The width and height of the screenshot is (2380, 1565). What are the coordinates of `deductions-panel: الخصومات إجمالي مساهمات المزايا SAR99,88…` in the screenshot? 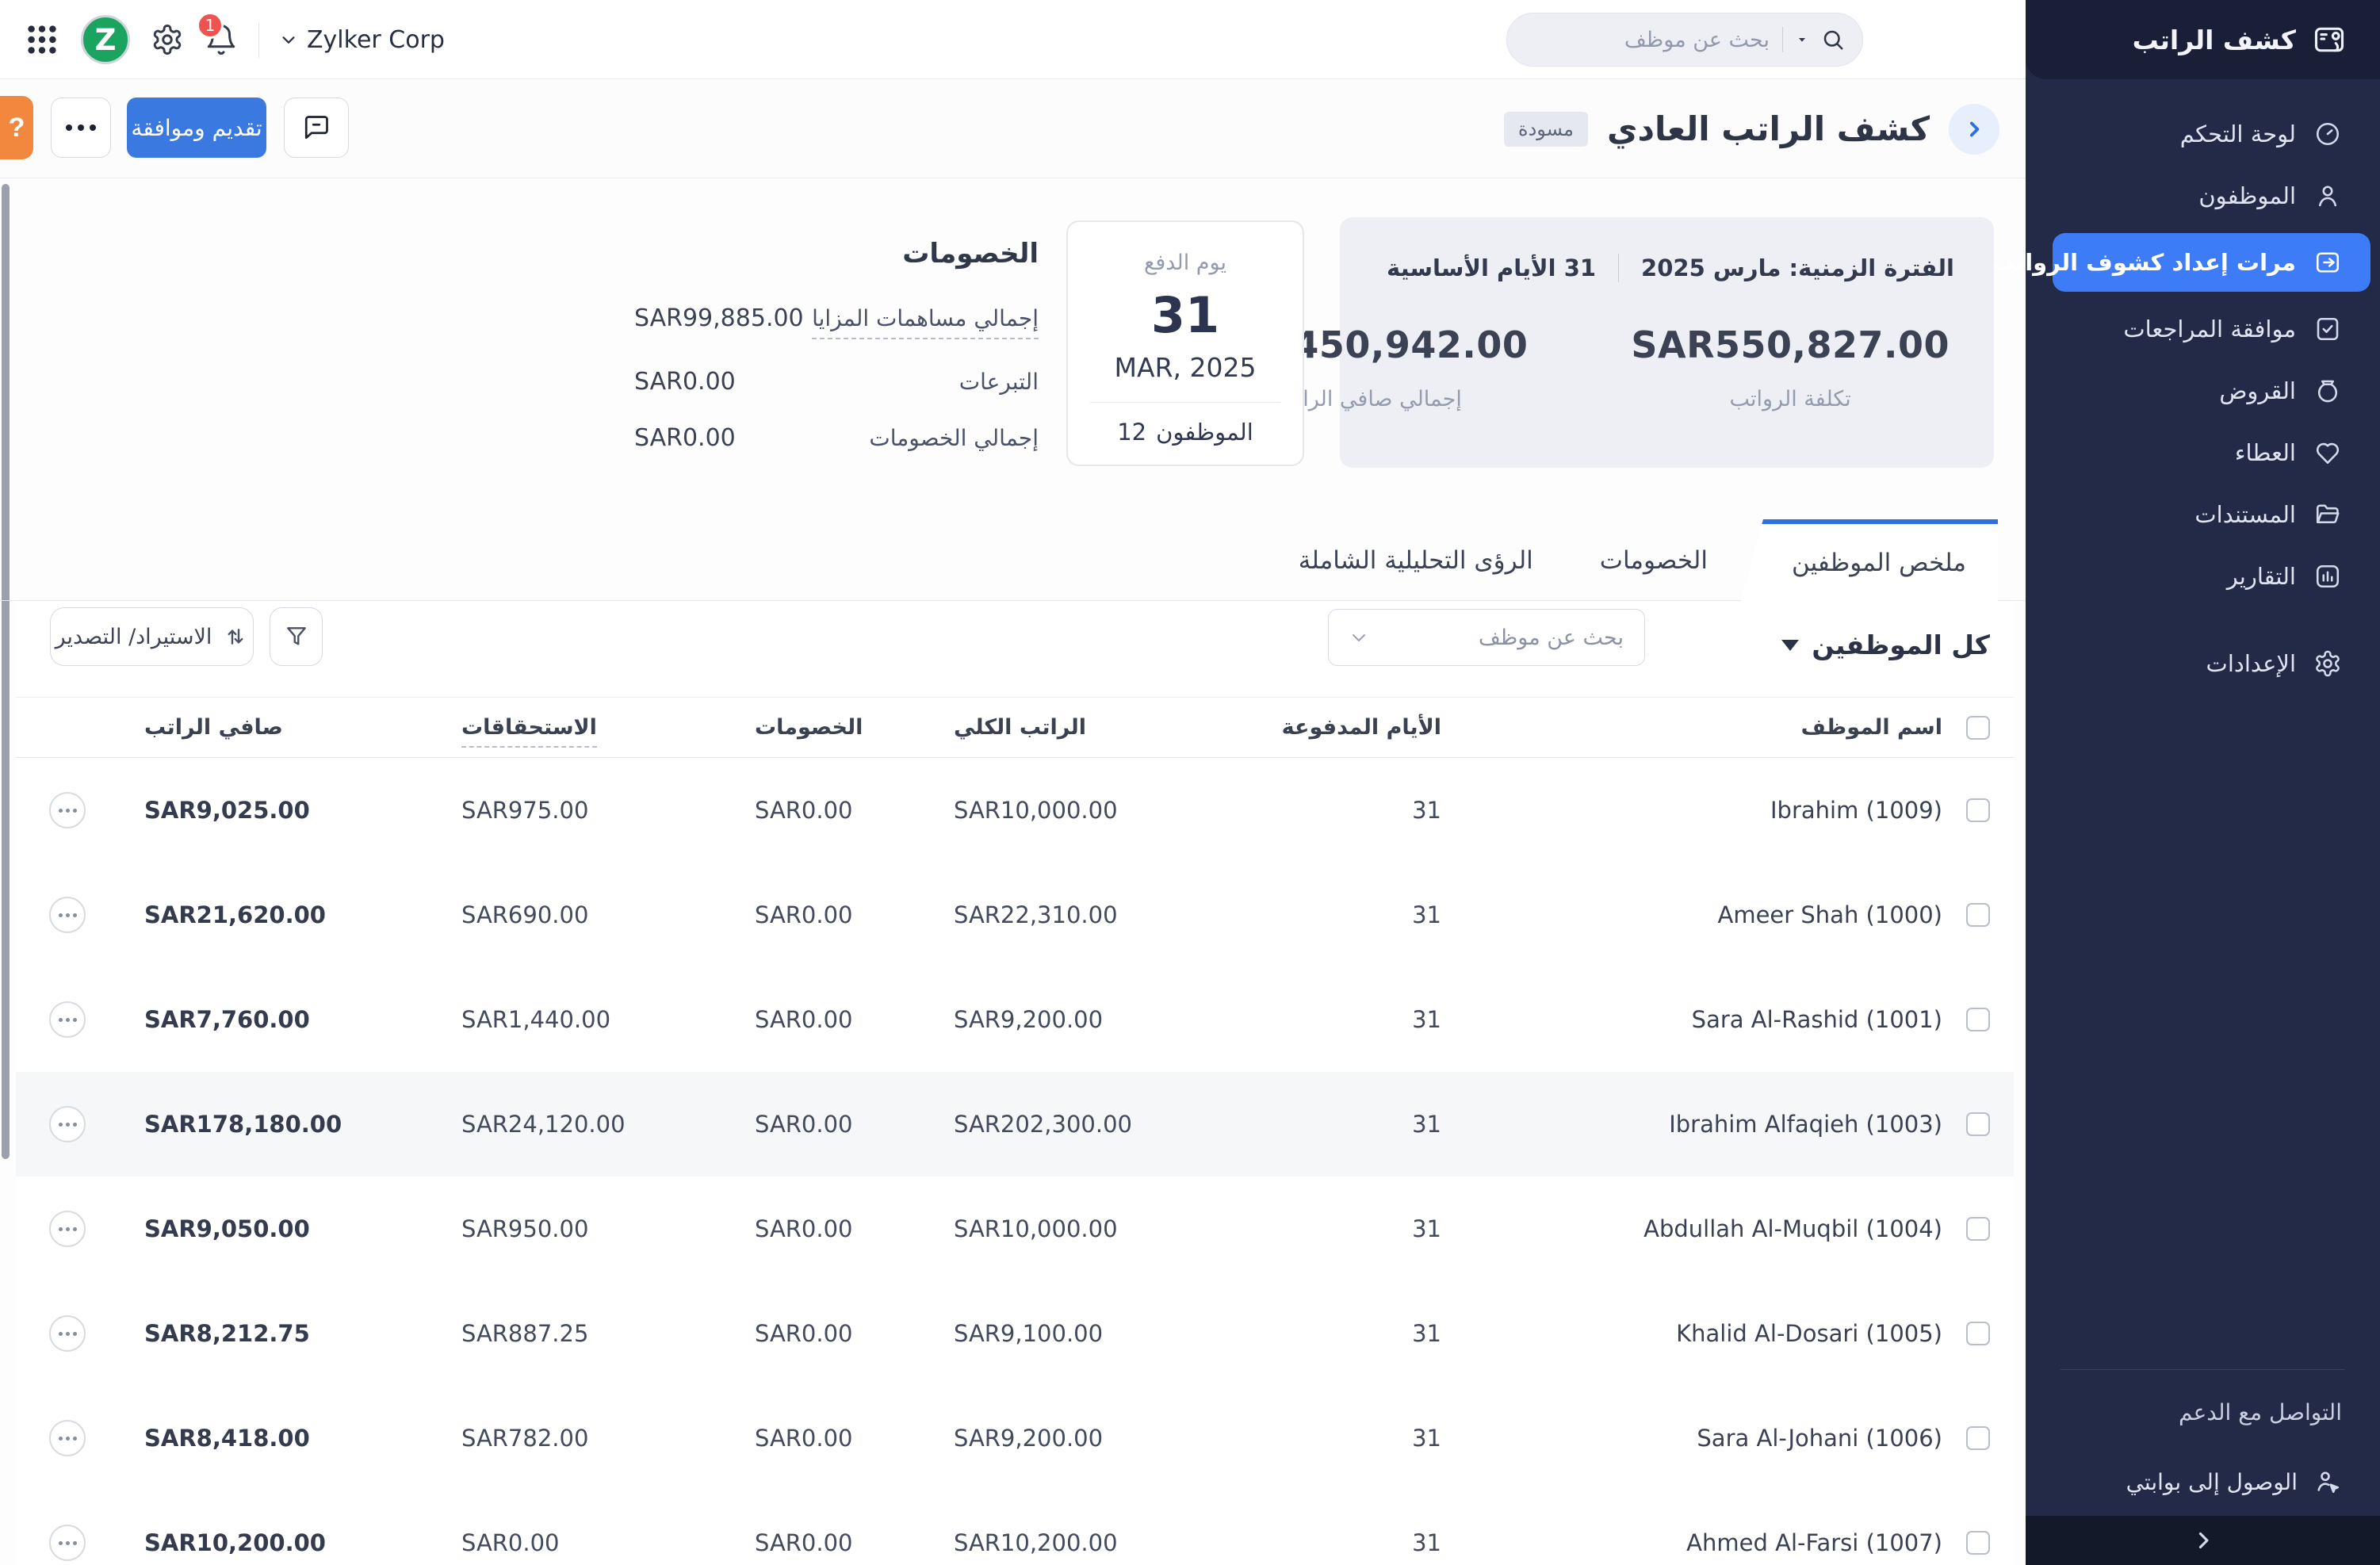 It's located at (824, 359).